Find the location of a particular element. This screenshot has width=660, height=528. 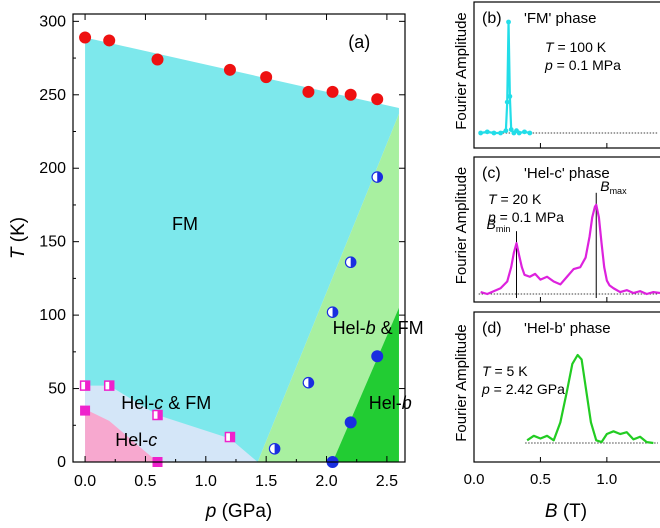

x-tick-label: 0.0 is located at coordinates (85, 481).